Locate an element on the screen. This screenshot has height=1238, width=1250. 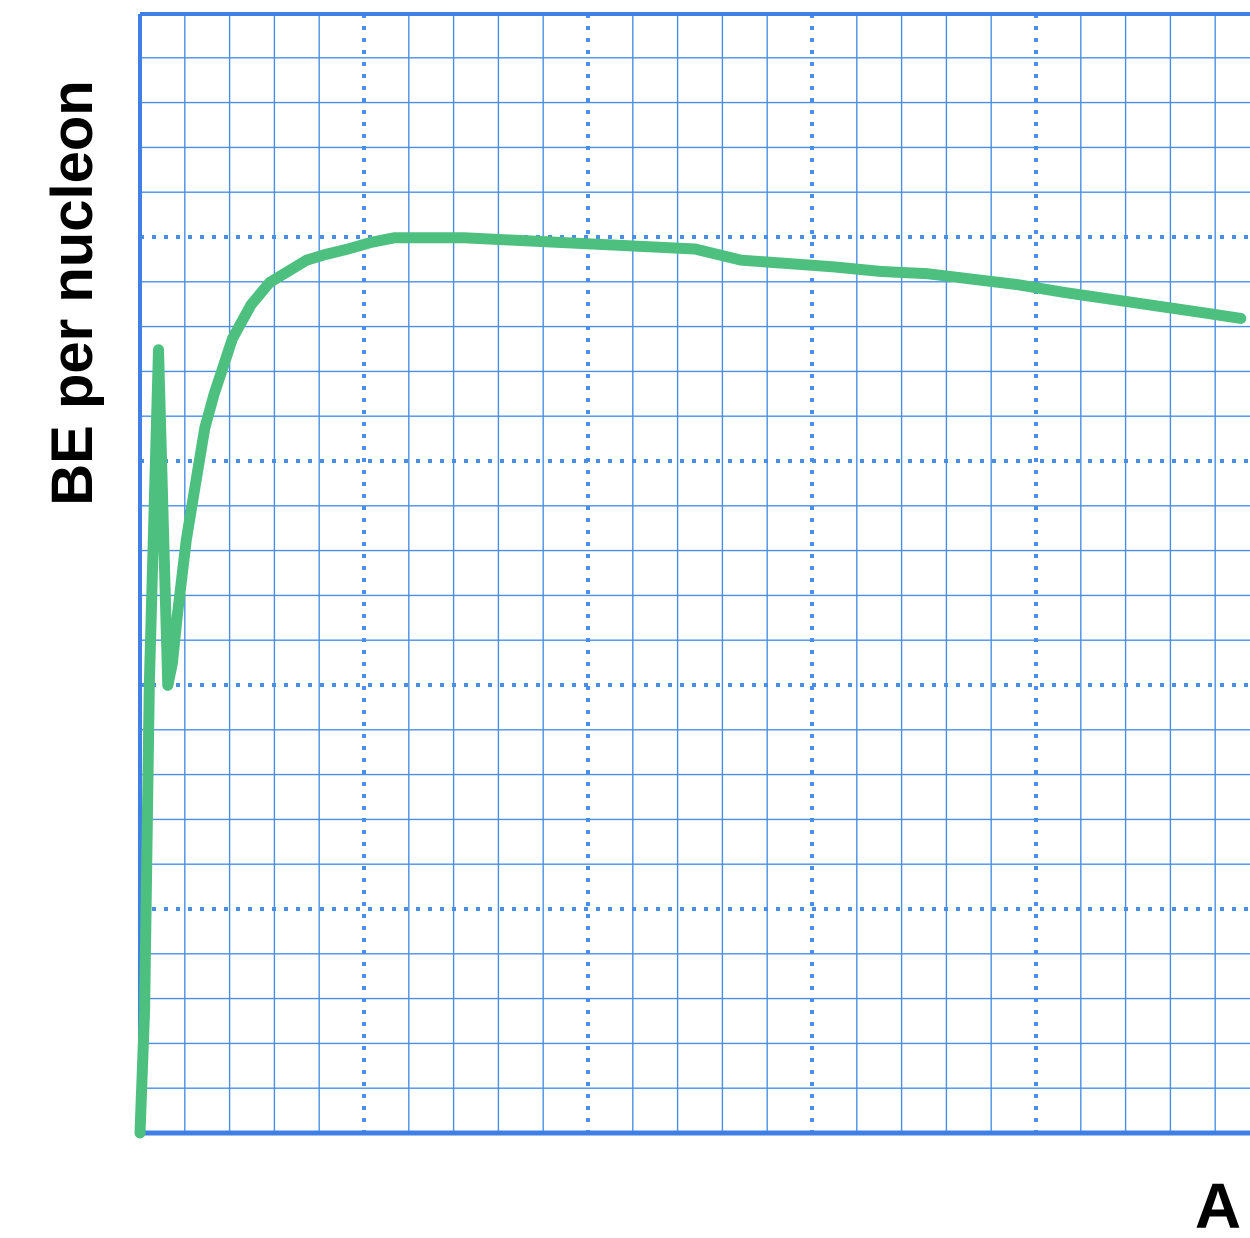
y-axis-label: BE per nucleon is located at coordinates (72, 292).